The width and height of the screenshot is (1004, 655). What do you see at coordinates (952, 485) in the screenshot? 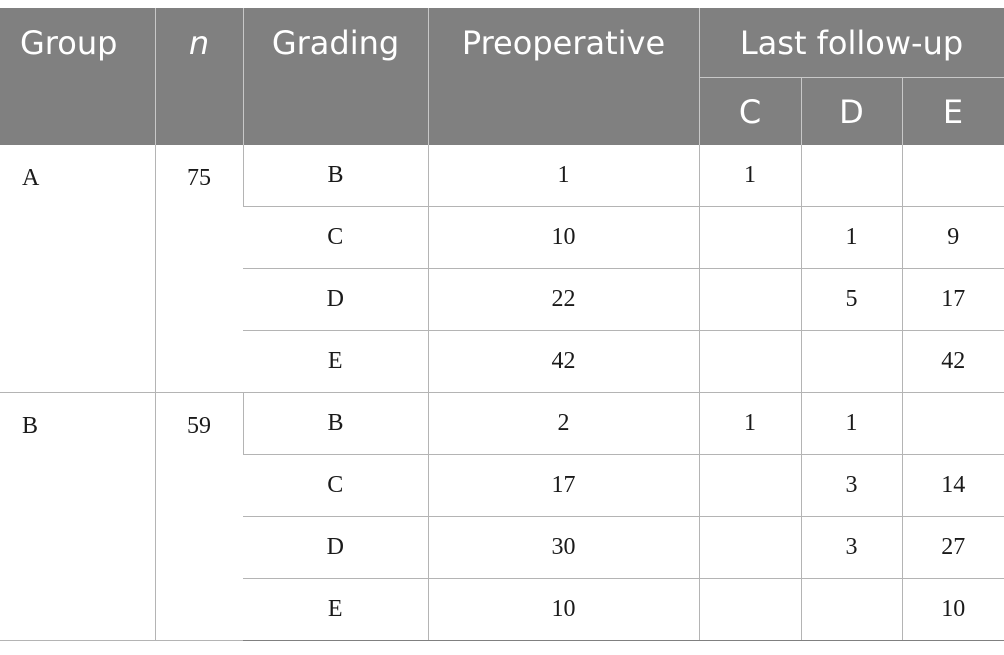
I see `followup-e-cell: 14` at bounding box center [952, 485].